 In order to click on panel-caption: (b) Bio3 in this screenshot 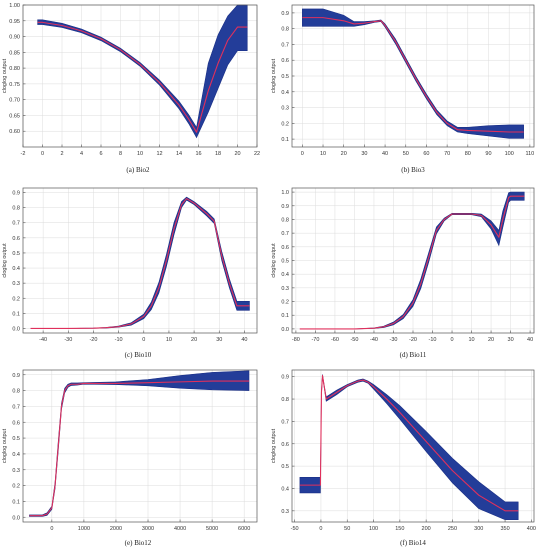, I will do `click(413, 170)`.